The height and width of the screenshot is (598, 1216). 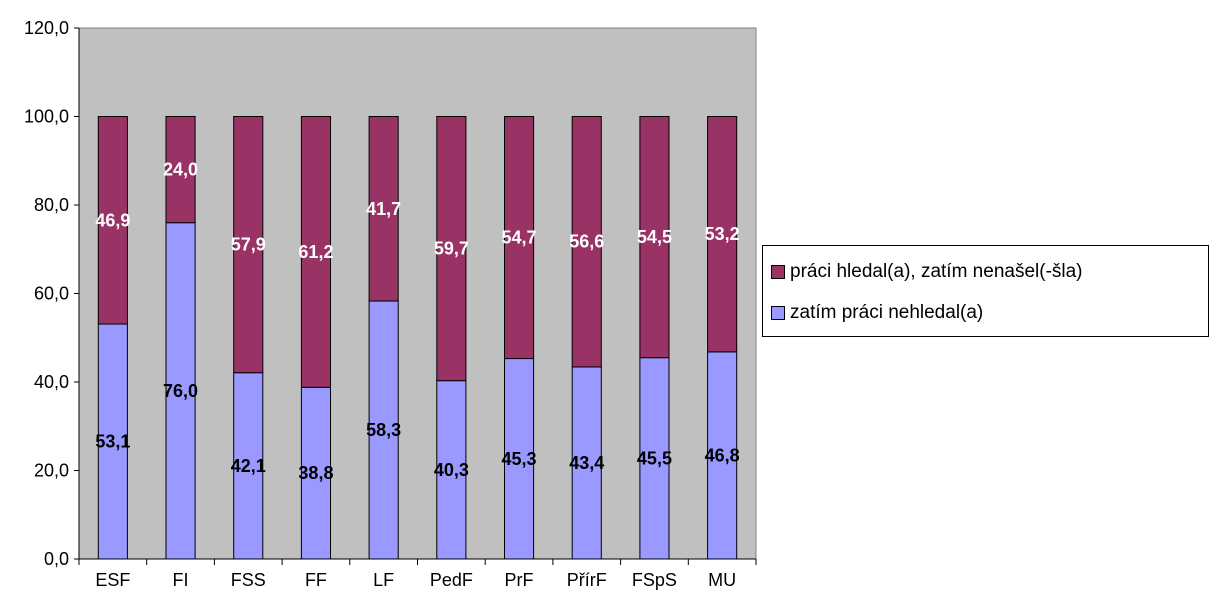 I want to click on legend-item-searched: práci hledal(a), zatím nenašel(-šla), so click(x=927, y=272).